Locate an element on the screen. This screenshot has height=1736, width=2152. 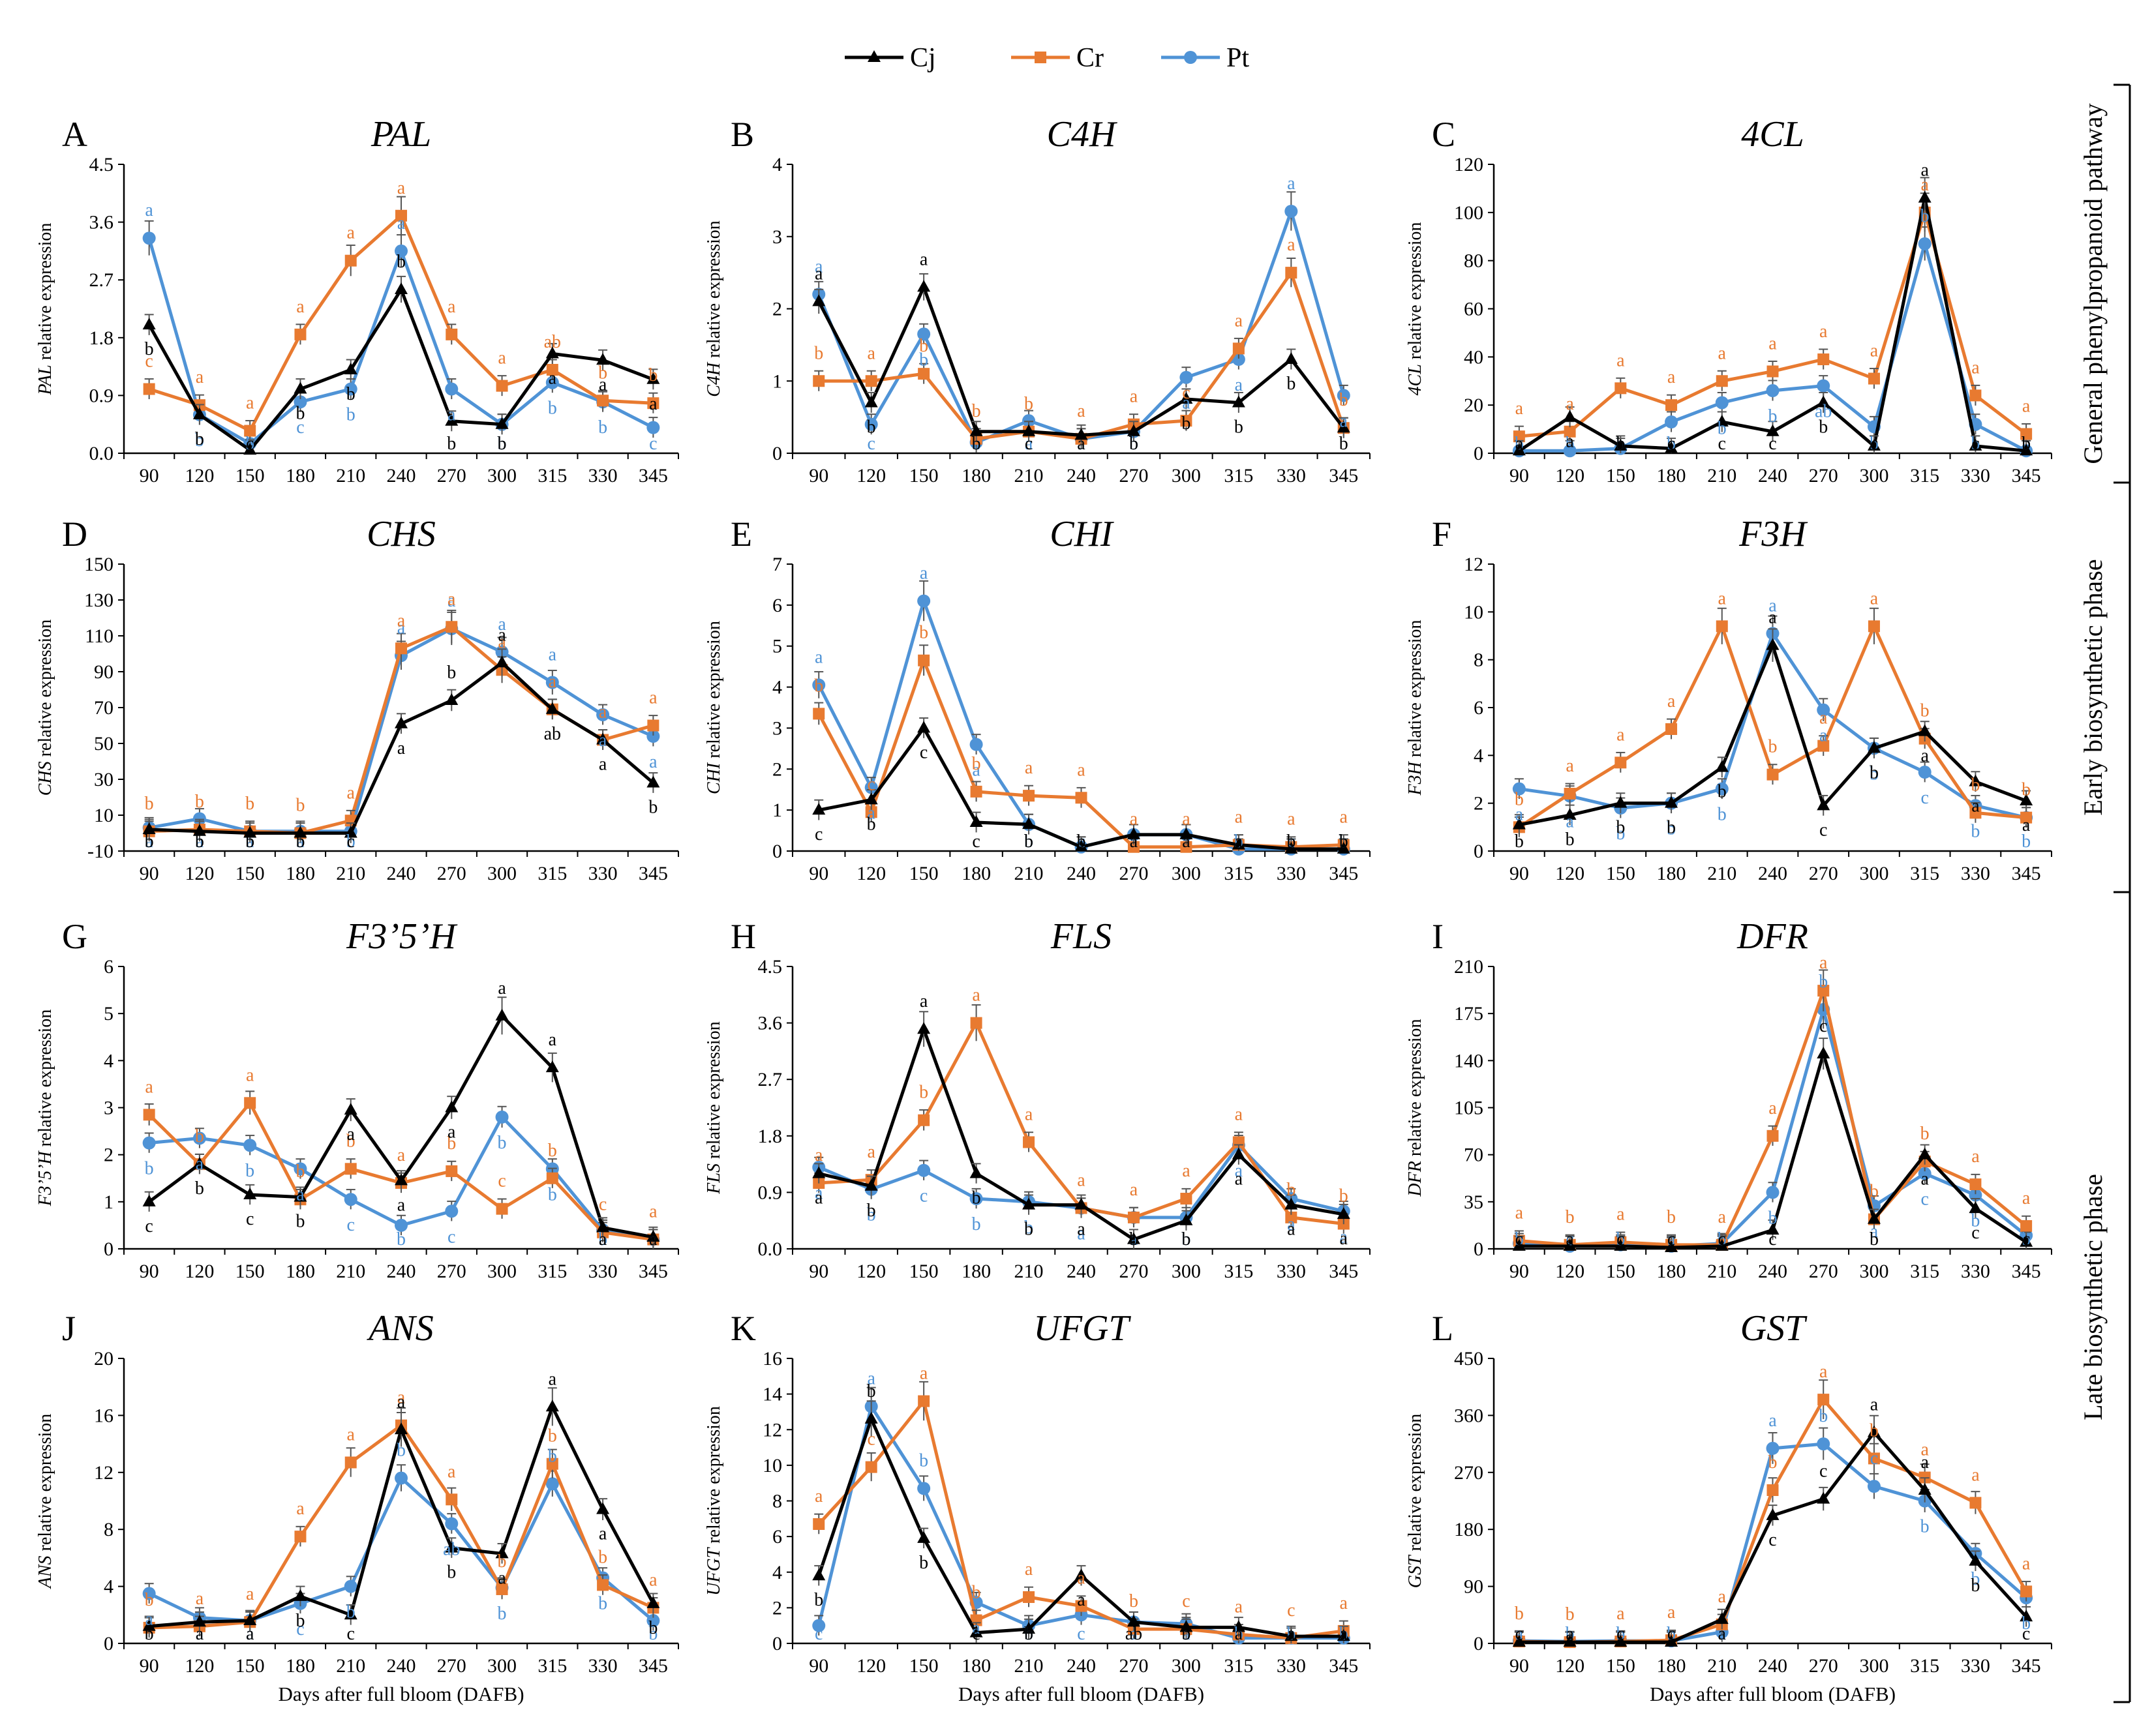
legend-marker-pt is located at coordinates (1190, 57).